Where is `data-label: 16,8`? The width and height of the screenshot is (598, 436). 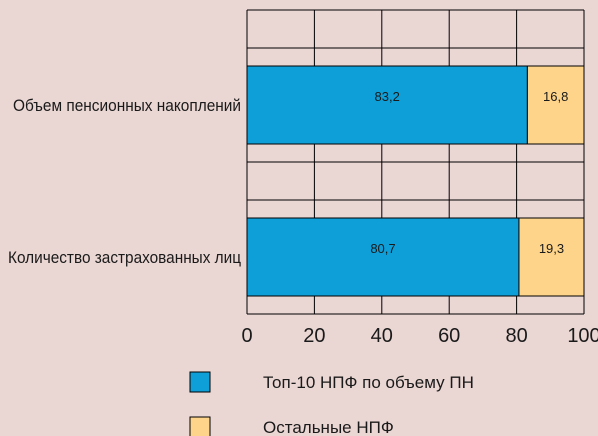 data-label: 16,8 is located at coordinates (555, 96).